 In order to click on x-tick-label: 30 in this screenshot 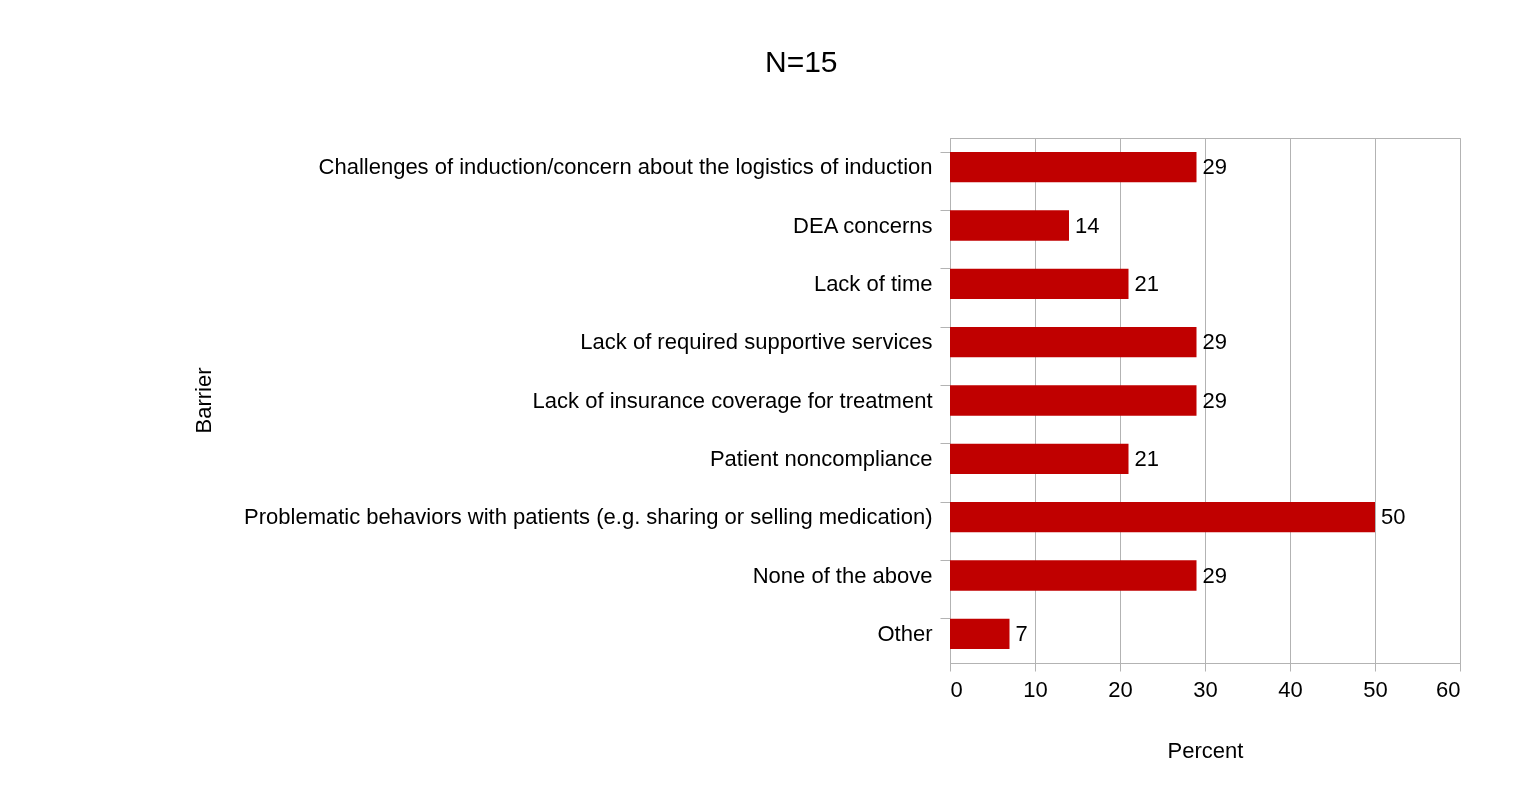, I will do `click(1205, 689)`.